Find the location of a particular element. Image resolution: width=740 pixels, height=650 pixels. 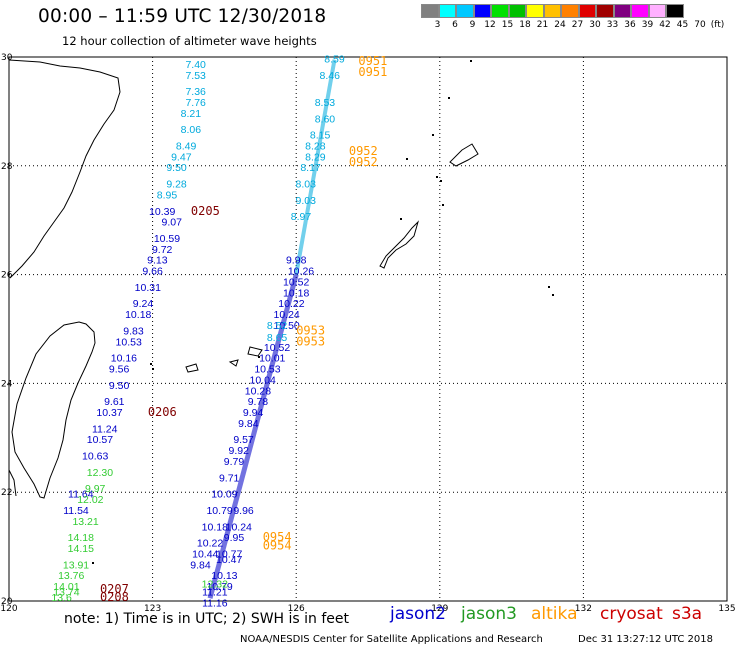

longitude-label: 132 is located at coordinates (583, 609).